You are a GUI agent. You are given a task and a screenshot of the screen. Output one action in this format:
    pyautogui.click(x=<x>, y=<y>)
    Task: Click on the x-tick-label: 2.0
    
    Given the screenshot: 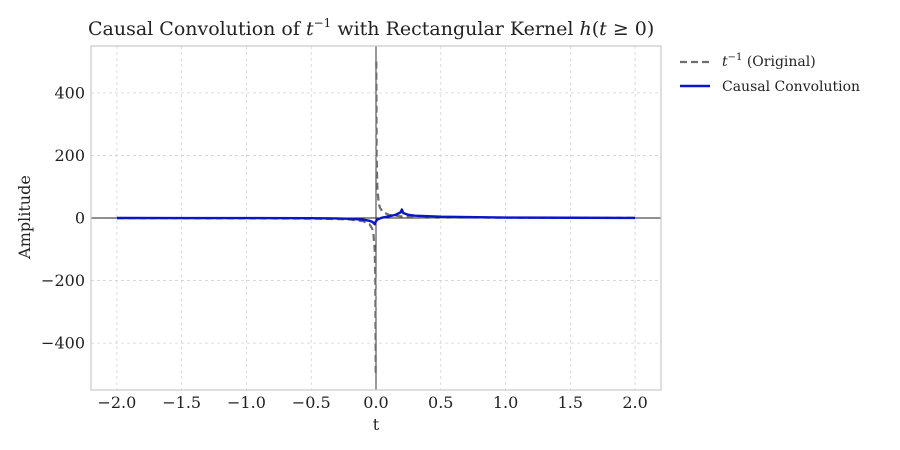 What is the action you would take?
    pyautogui.click(x=634, y=402)
    